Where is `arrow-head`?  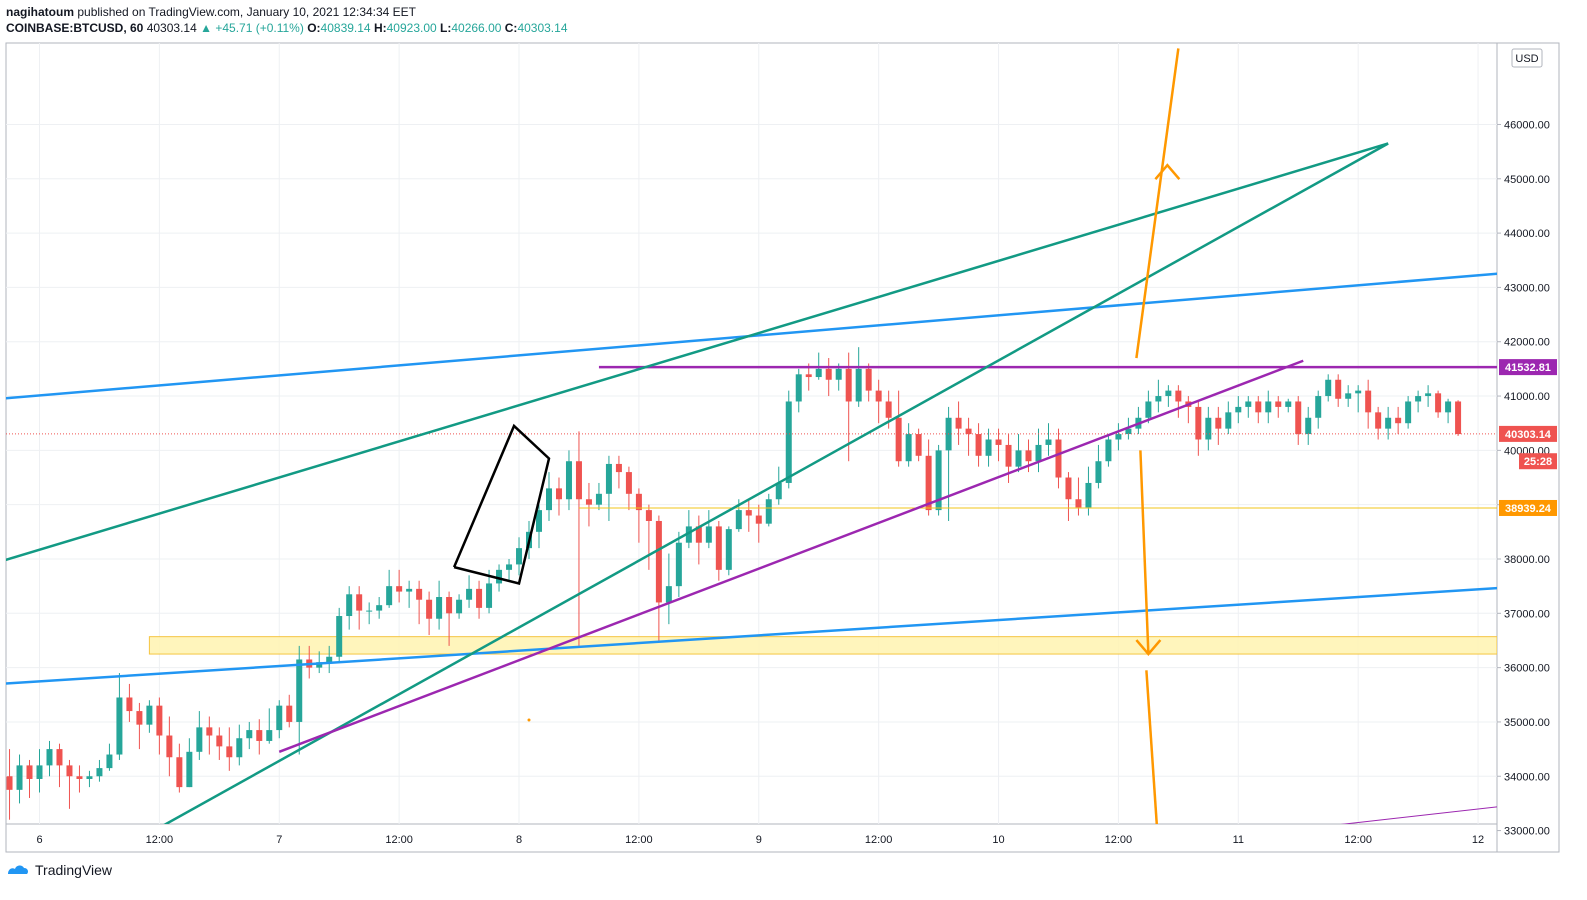 arrow-head is located at coordinates (1148, 647).